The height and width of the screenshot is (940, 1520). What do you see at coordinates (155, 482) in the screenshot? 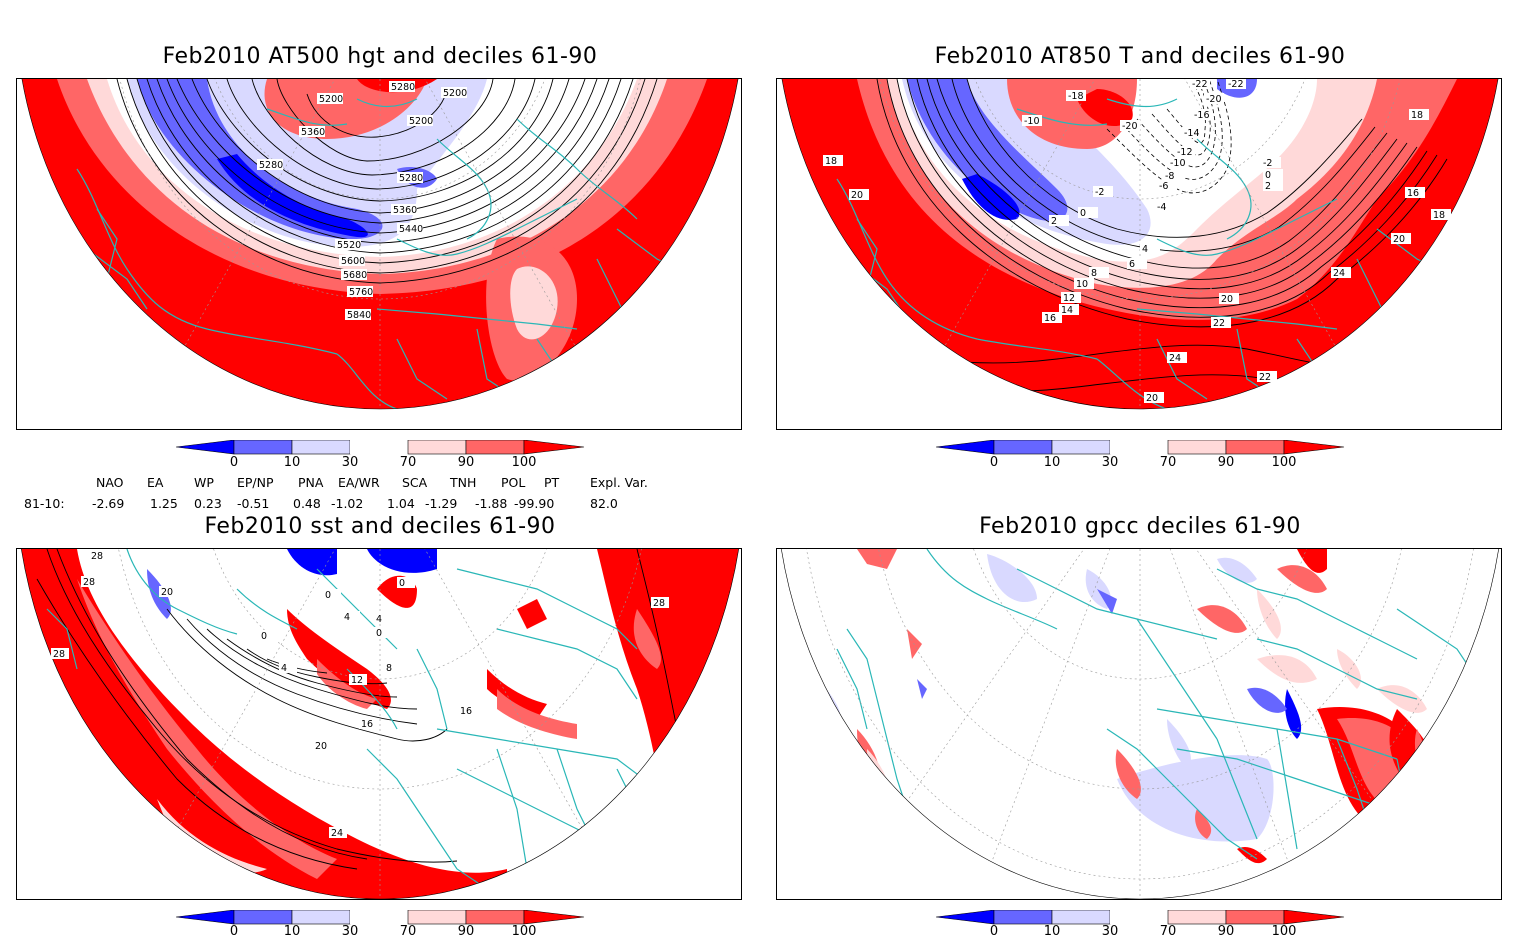
I see `teleconnection-header: EA` at bounding box center [155, 482].